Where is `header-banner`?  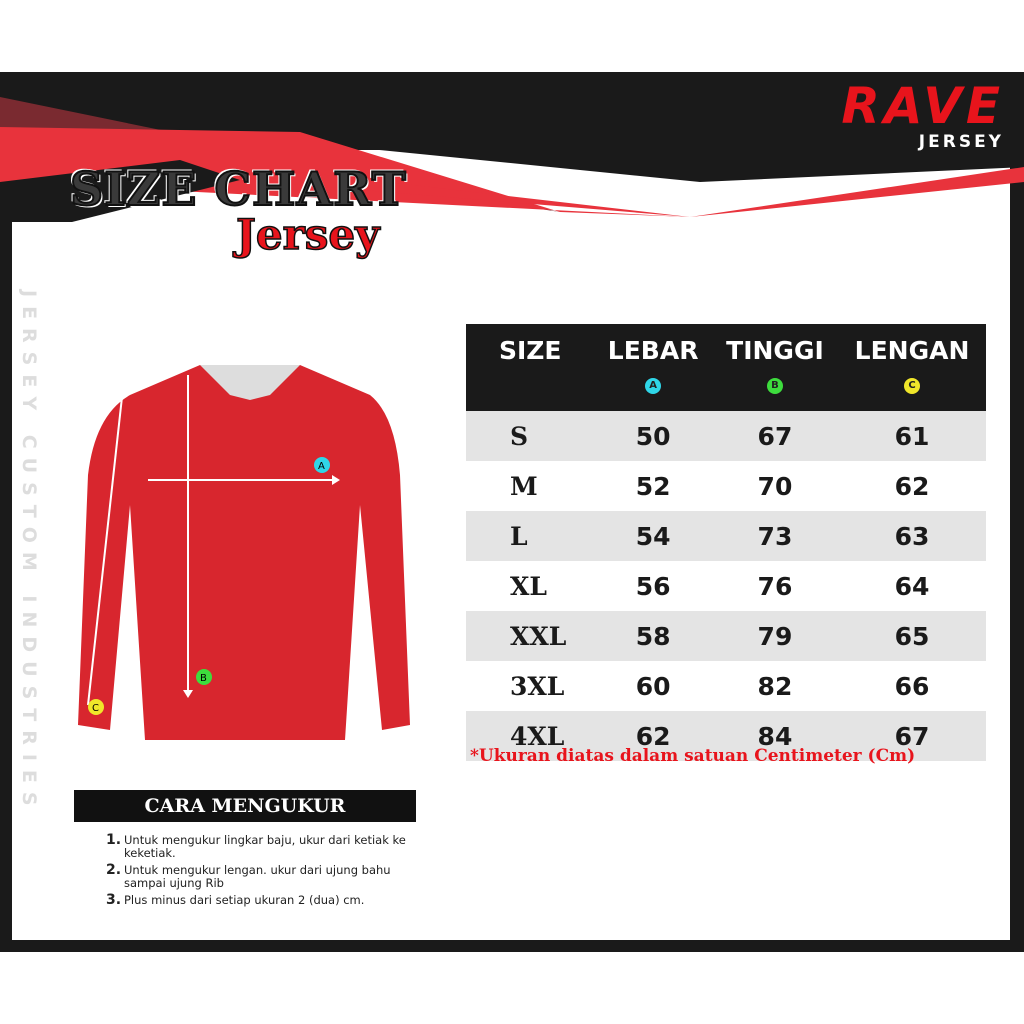 header-banner is located at coordinates (512, 147).